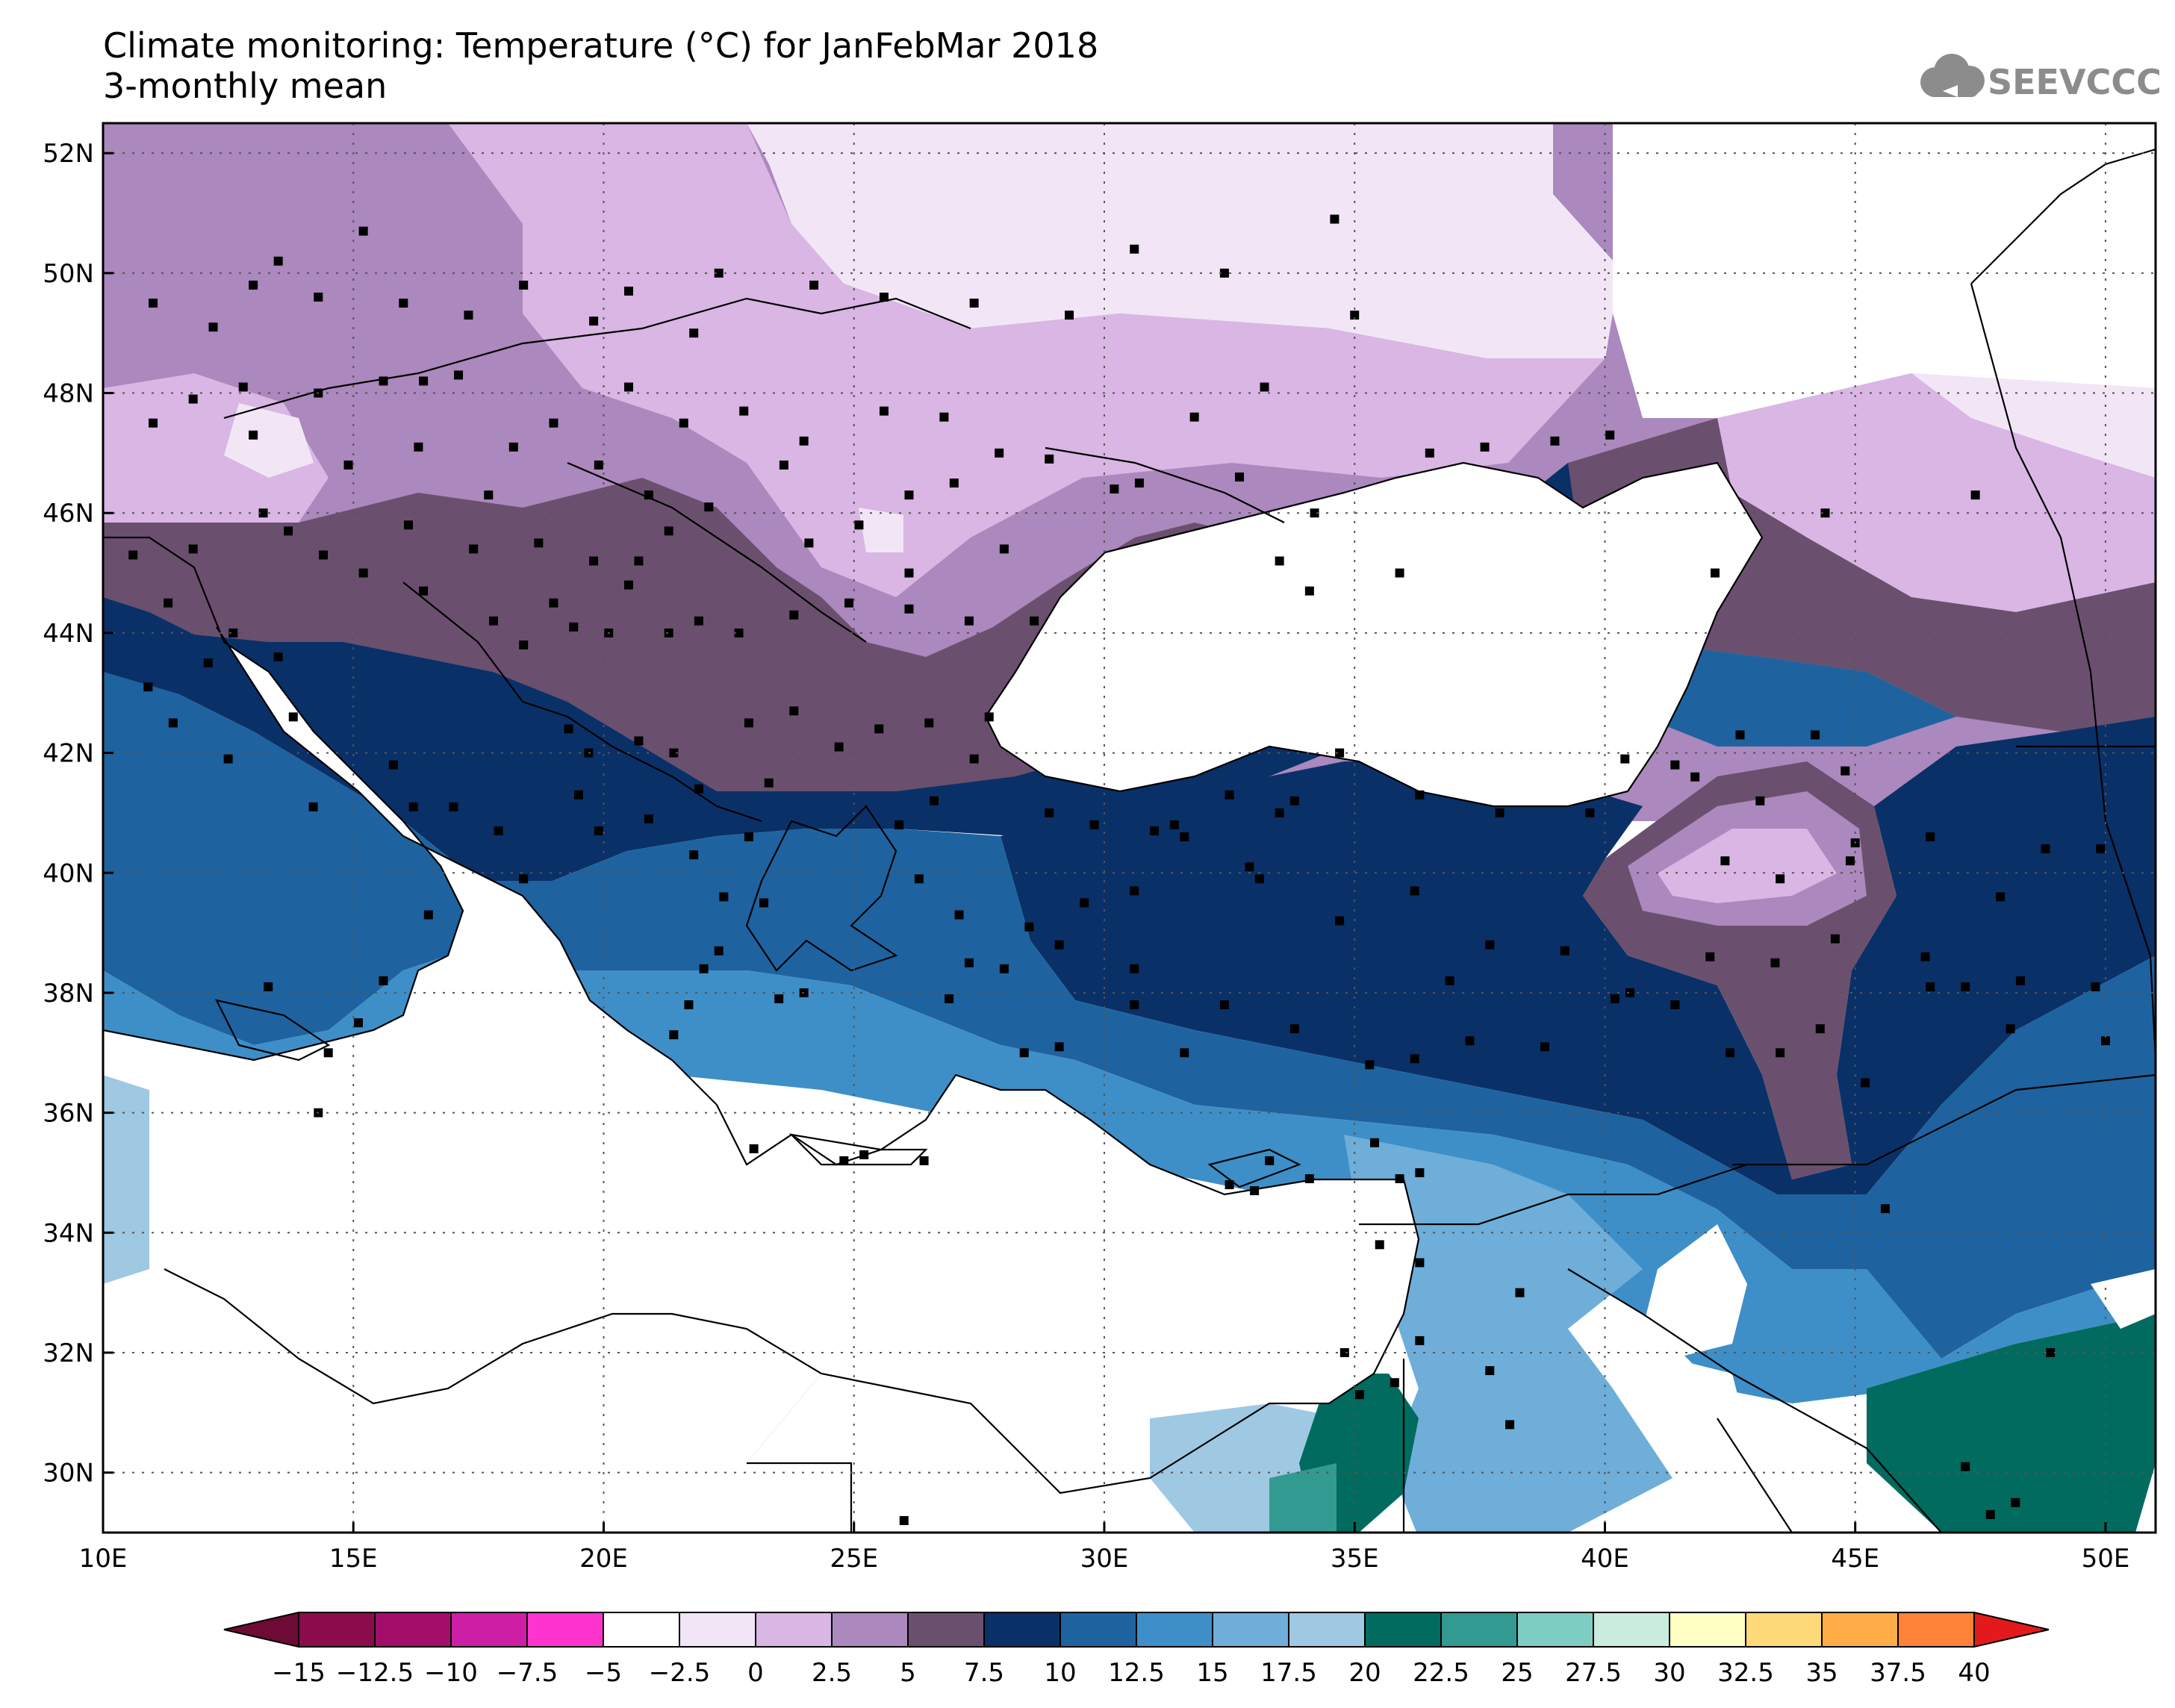  What do you see at coordinates (1517, 1673) in the screenshot?
I see `colorbar-label: 25` at bounding box center [1517, 1673].